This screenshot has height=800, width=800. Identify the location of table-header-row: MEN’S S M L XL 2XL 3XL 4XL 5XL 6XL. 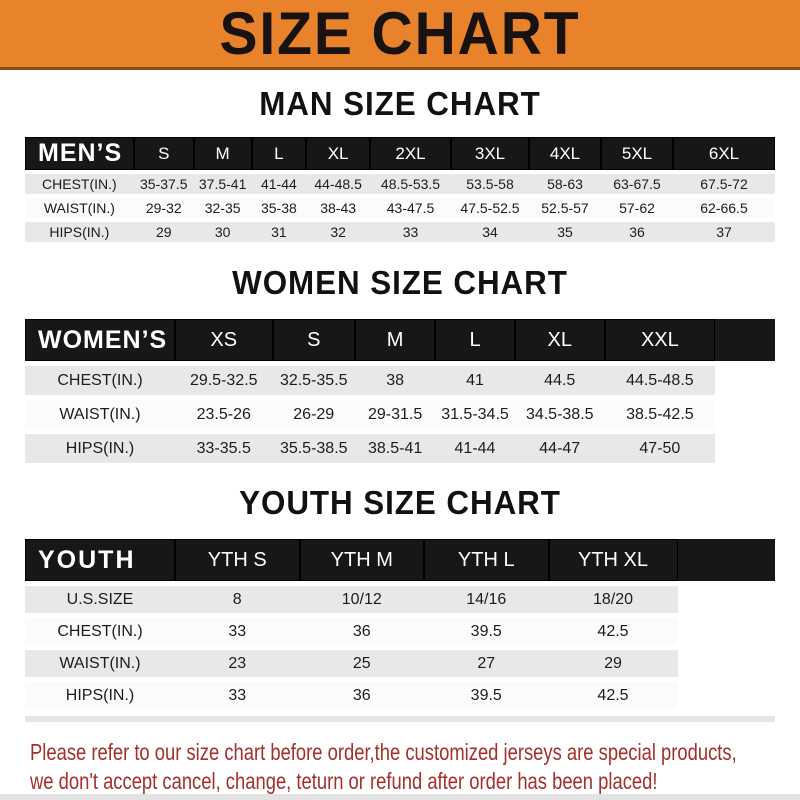
(400, 153).